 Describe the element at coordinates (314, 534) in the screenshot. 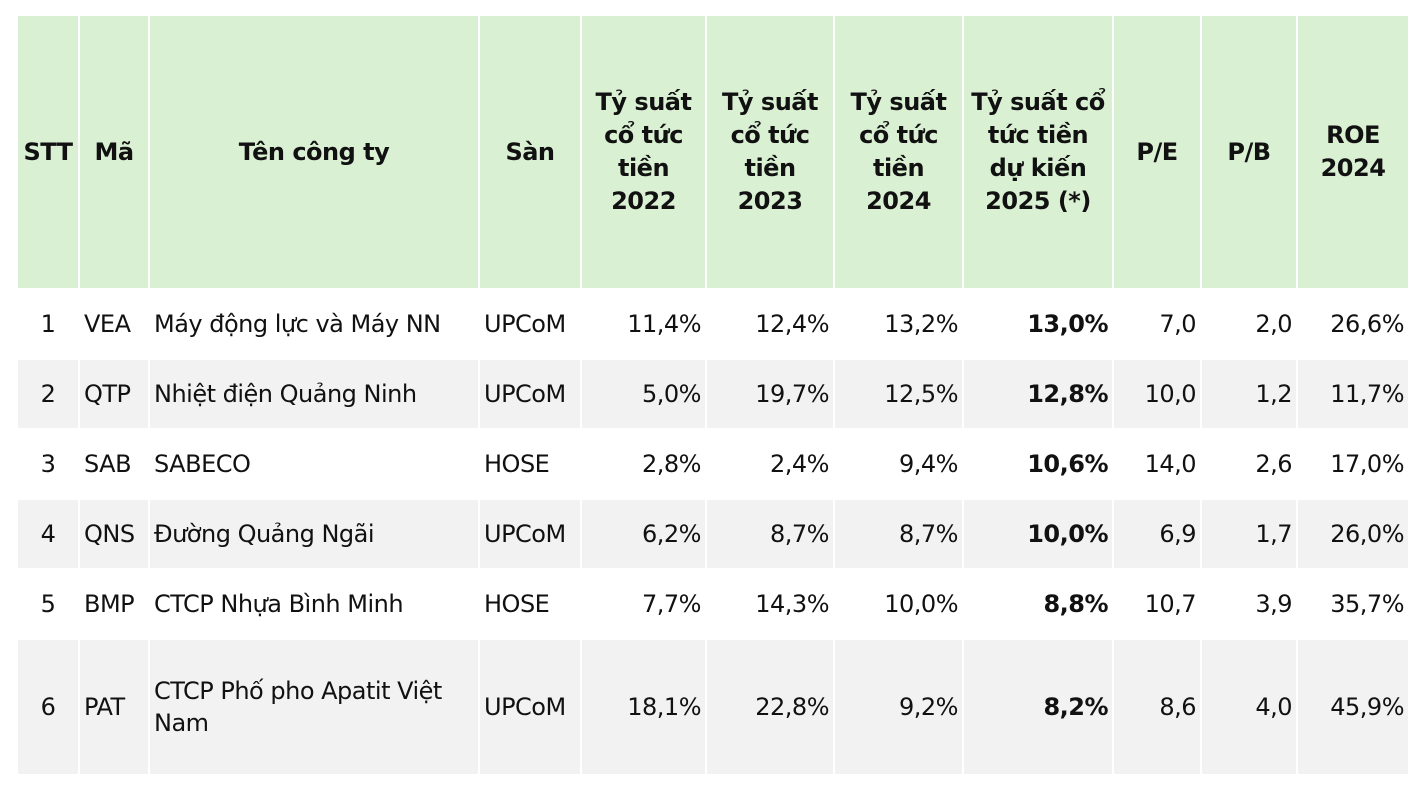

I see `table-cell: Đường Quảng Ngãi` at that location.